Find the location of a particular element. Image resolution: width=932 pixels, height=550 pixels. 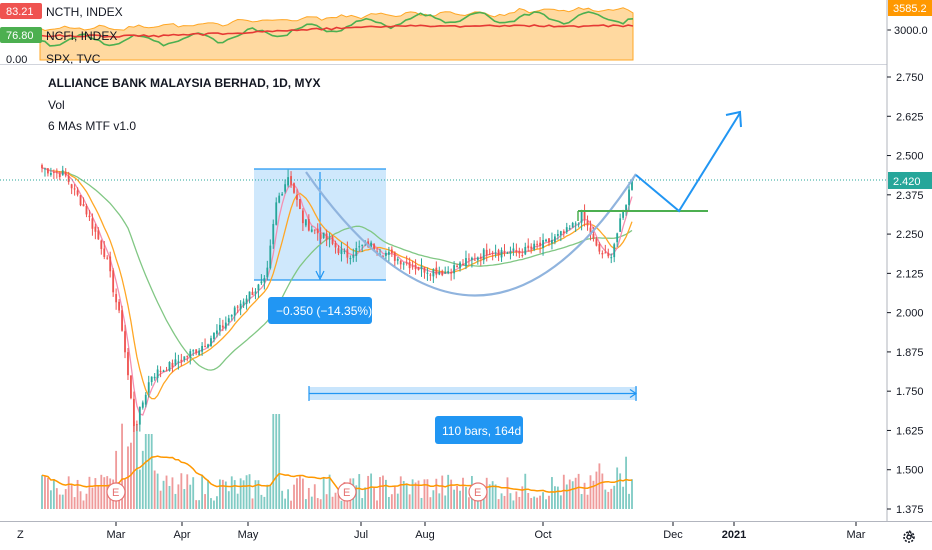

price-tick-label: 1.625 is located at coordinates (910, 431).